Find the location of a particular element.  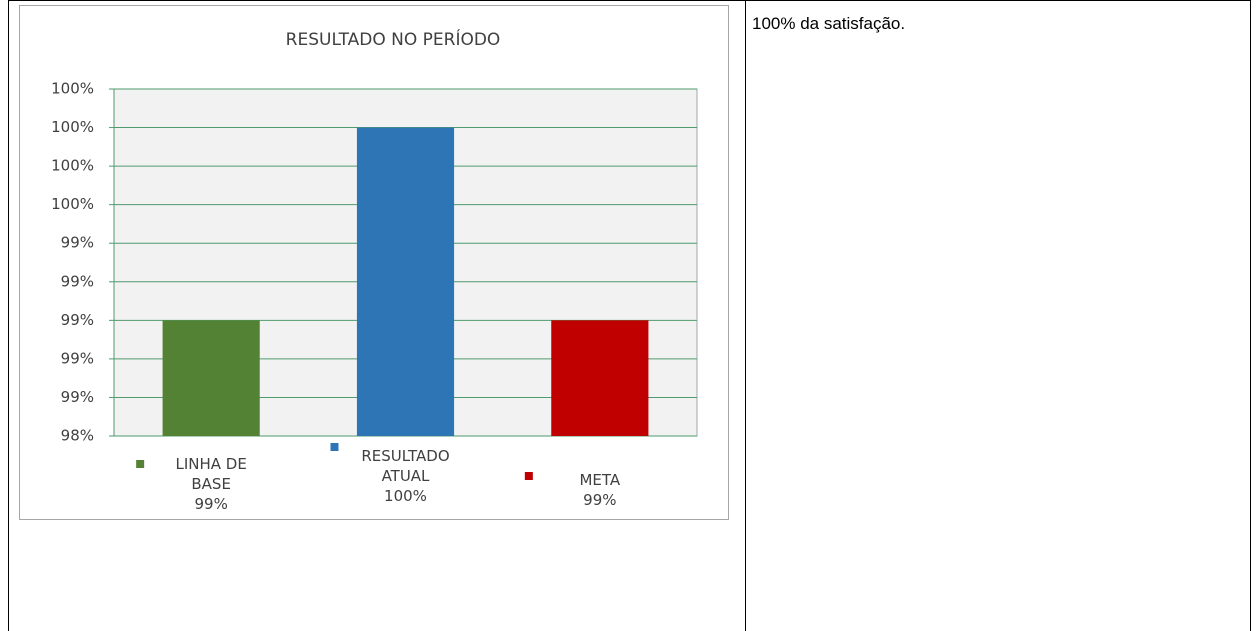

category-label-box: LINHA DE BASE 99% is located at coordinates (211, 484).